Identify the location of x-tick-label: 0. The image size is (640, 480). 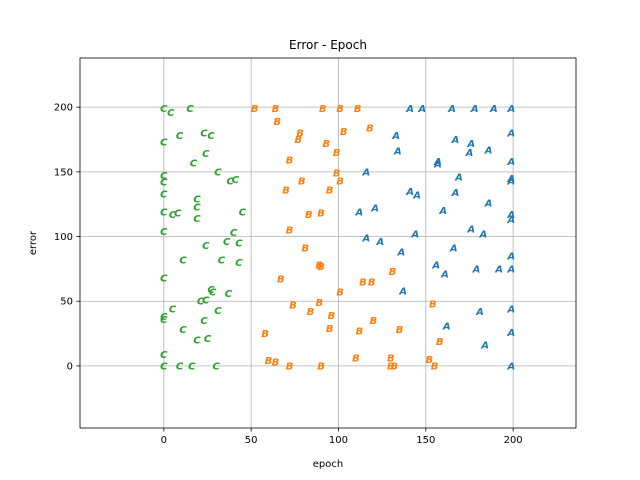
(164, 440).